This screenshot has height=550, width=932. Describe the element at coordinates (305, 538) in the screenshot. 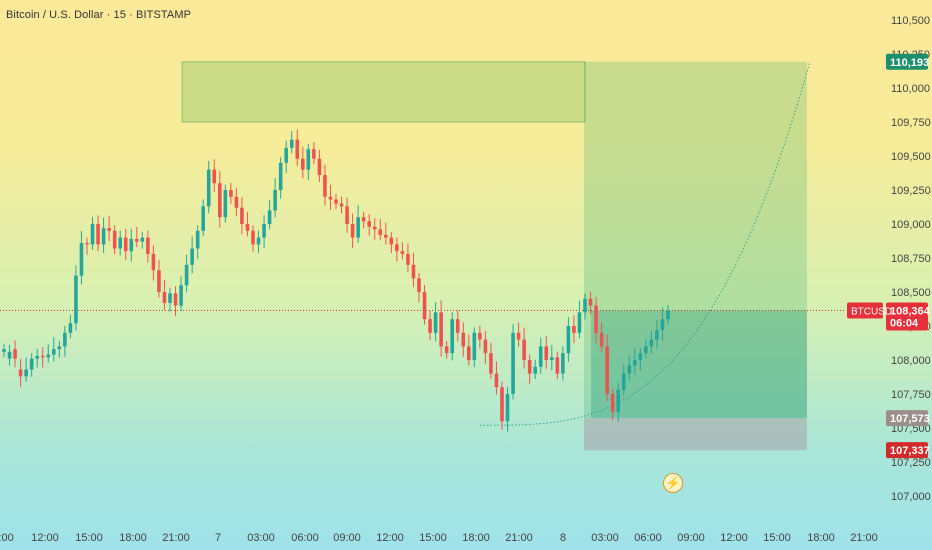

I see `x-tick-label: 06:00` at that location.